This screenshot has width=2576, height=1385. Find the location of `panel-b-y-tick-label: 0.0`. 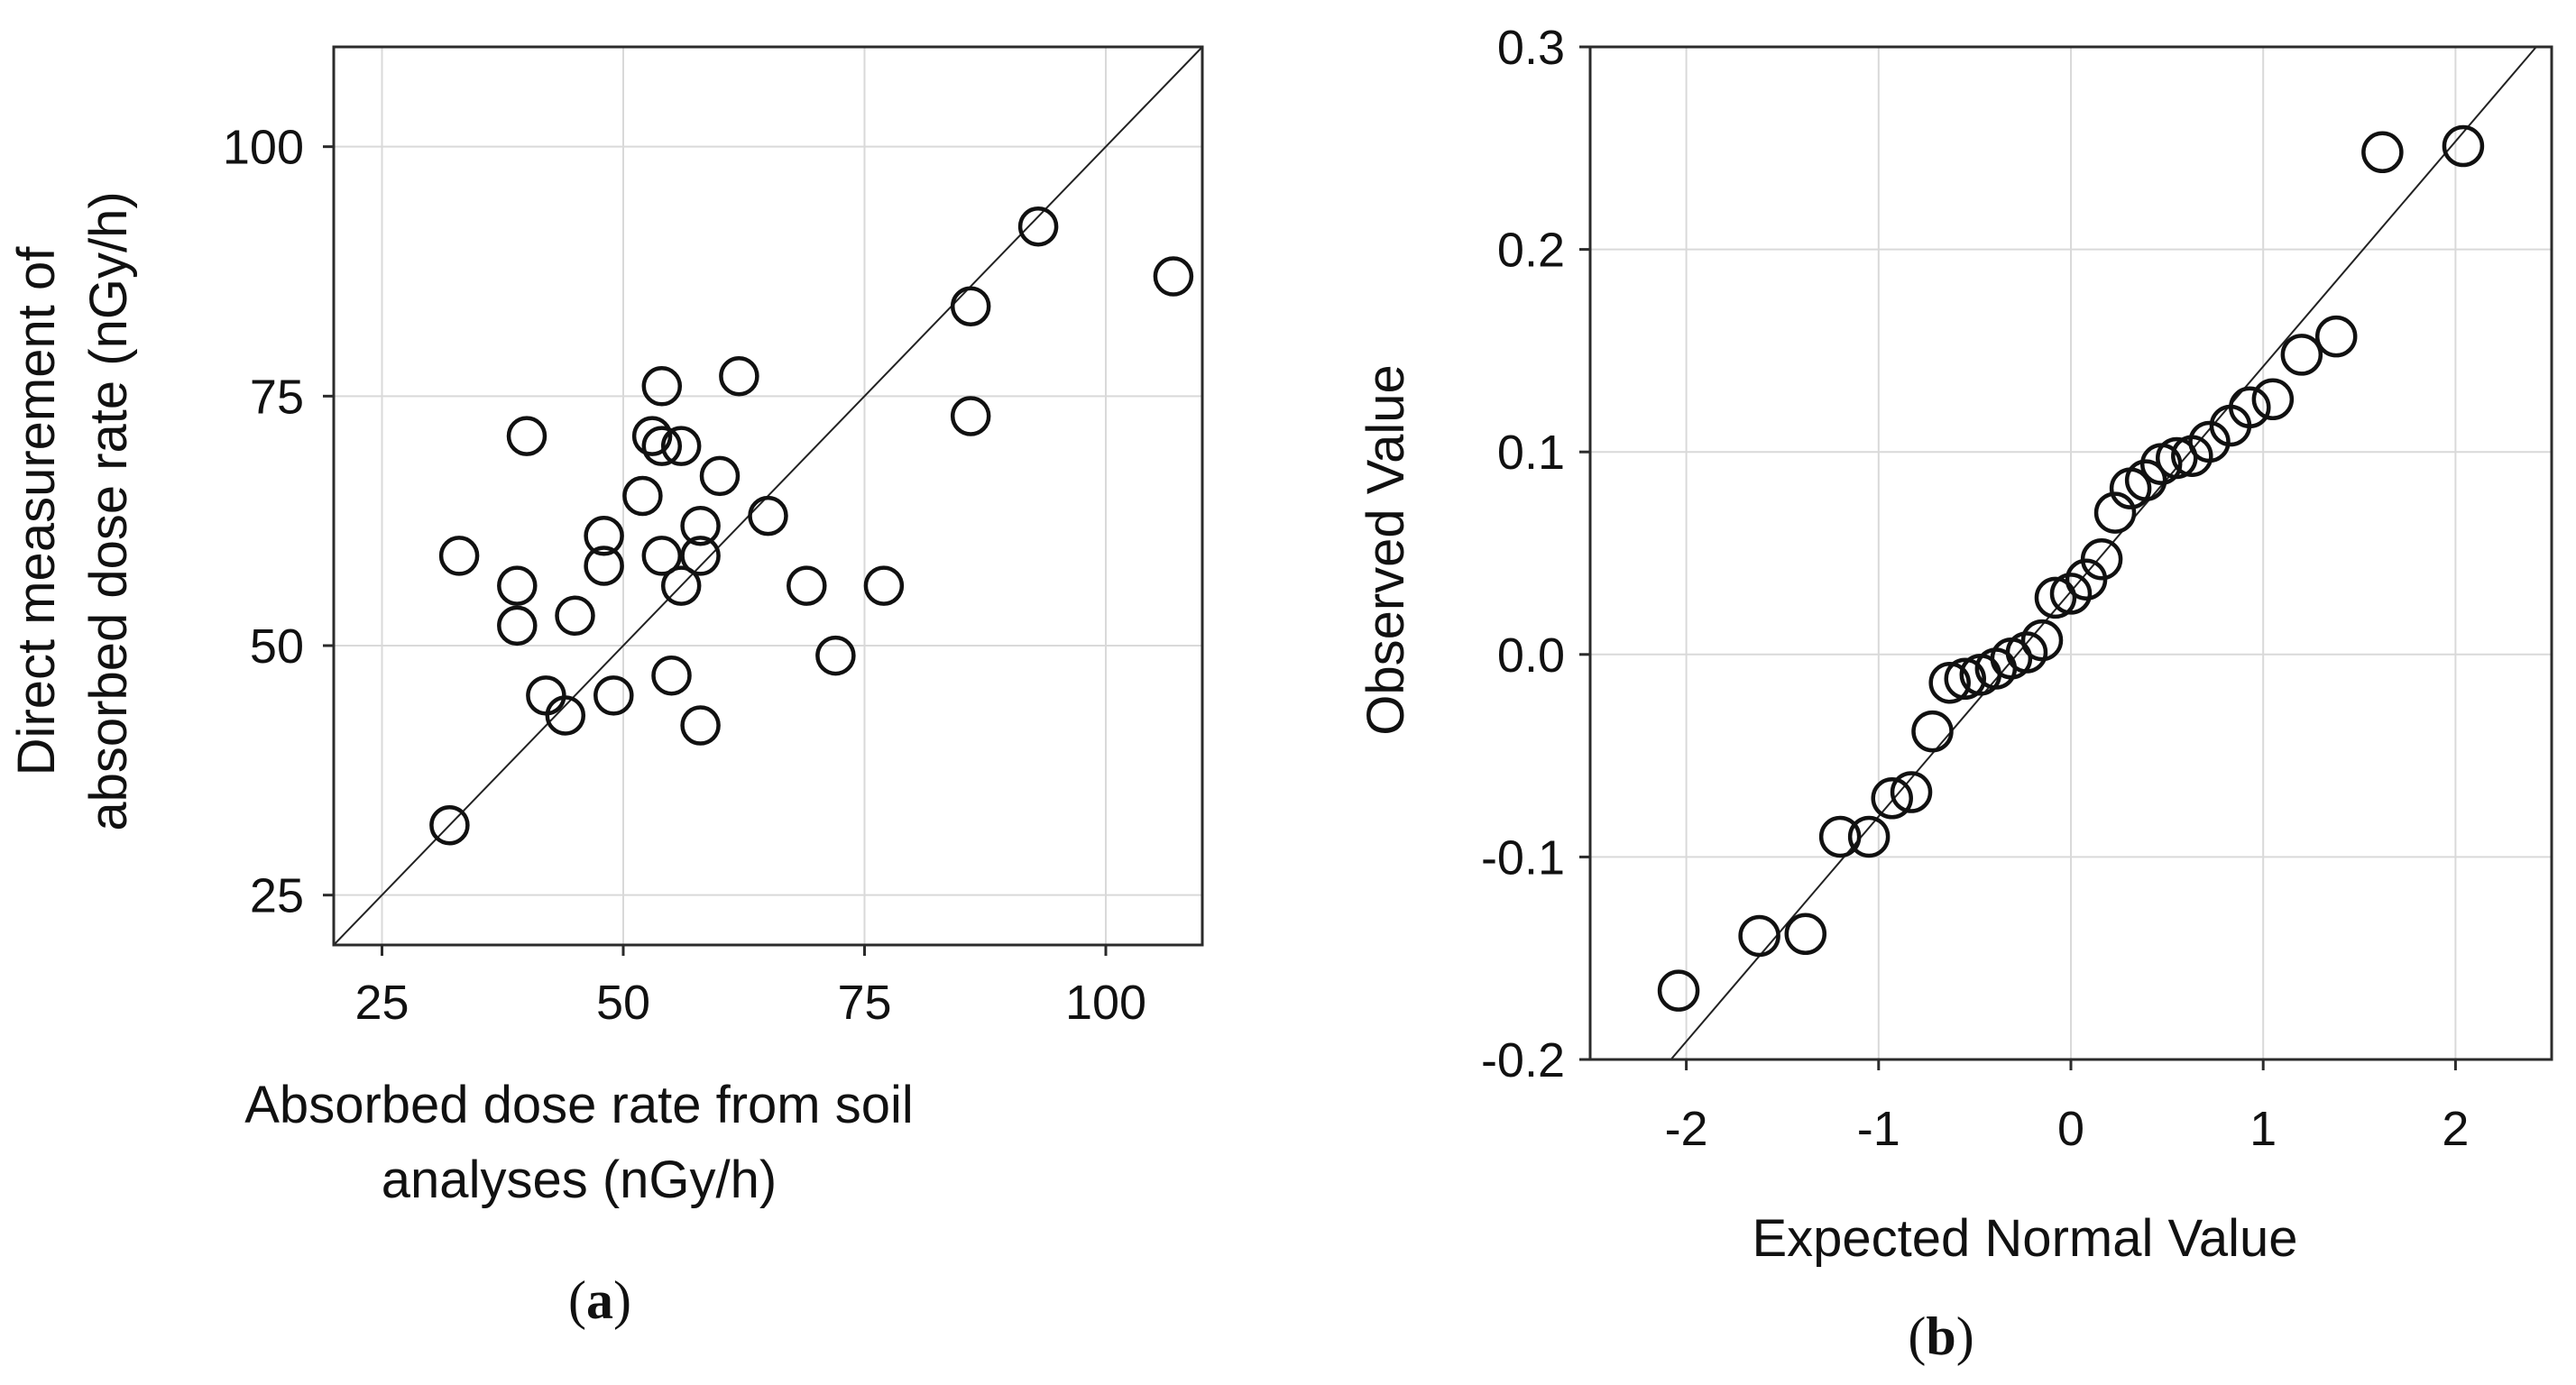

panel-b-y-tick-label: 0.0 is located at coordinates (1531, 655).